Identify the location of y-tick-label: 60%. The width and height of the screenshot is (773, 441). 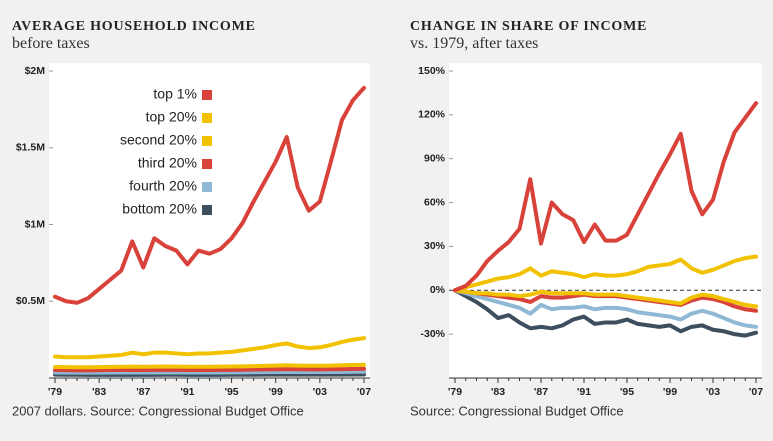
(435, 202).